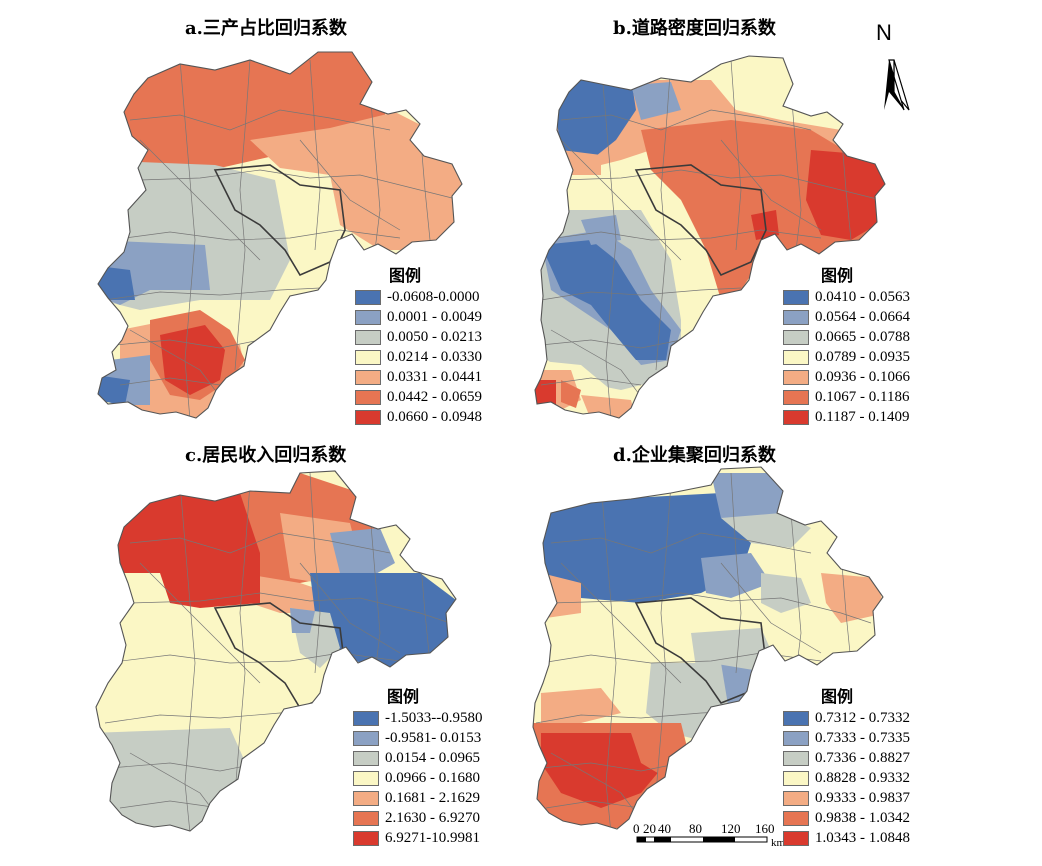 This screenshot has width=1042, height=866. What do you see at coordinates (862, 778) in the screenshot?
I see `legend-label: 0.8828 - 0.9332` at bounding box center [862, 778].